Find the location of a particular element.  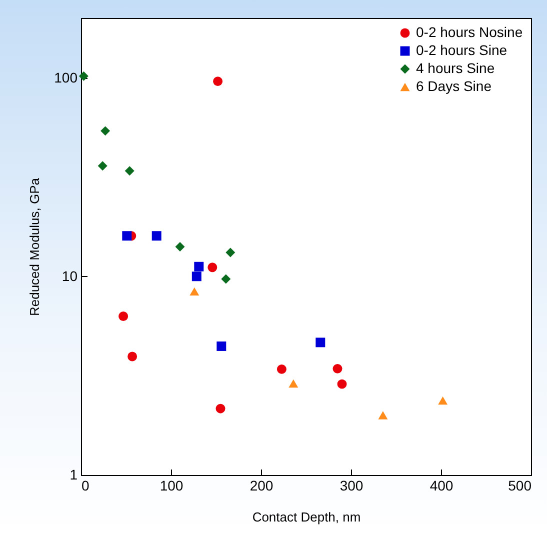

x-tick-label: 400 is located at coordinates (442, 486).